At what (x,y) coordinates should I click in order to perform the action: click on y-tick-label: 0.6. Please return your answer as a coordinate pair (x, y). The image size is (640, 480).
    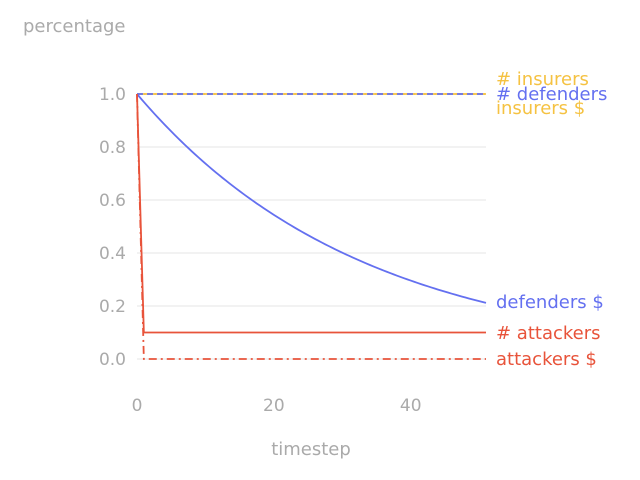
    Looking at the image, I should click on (112, 201).